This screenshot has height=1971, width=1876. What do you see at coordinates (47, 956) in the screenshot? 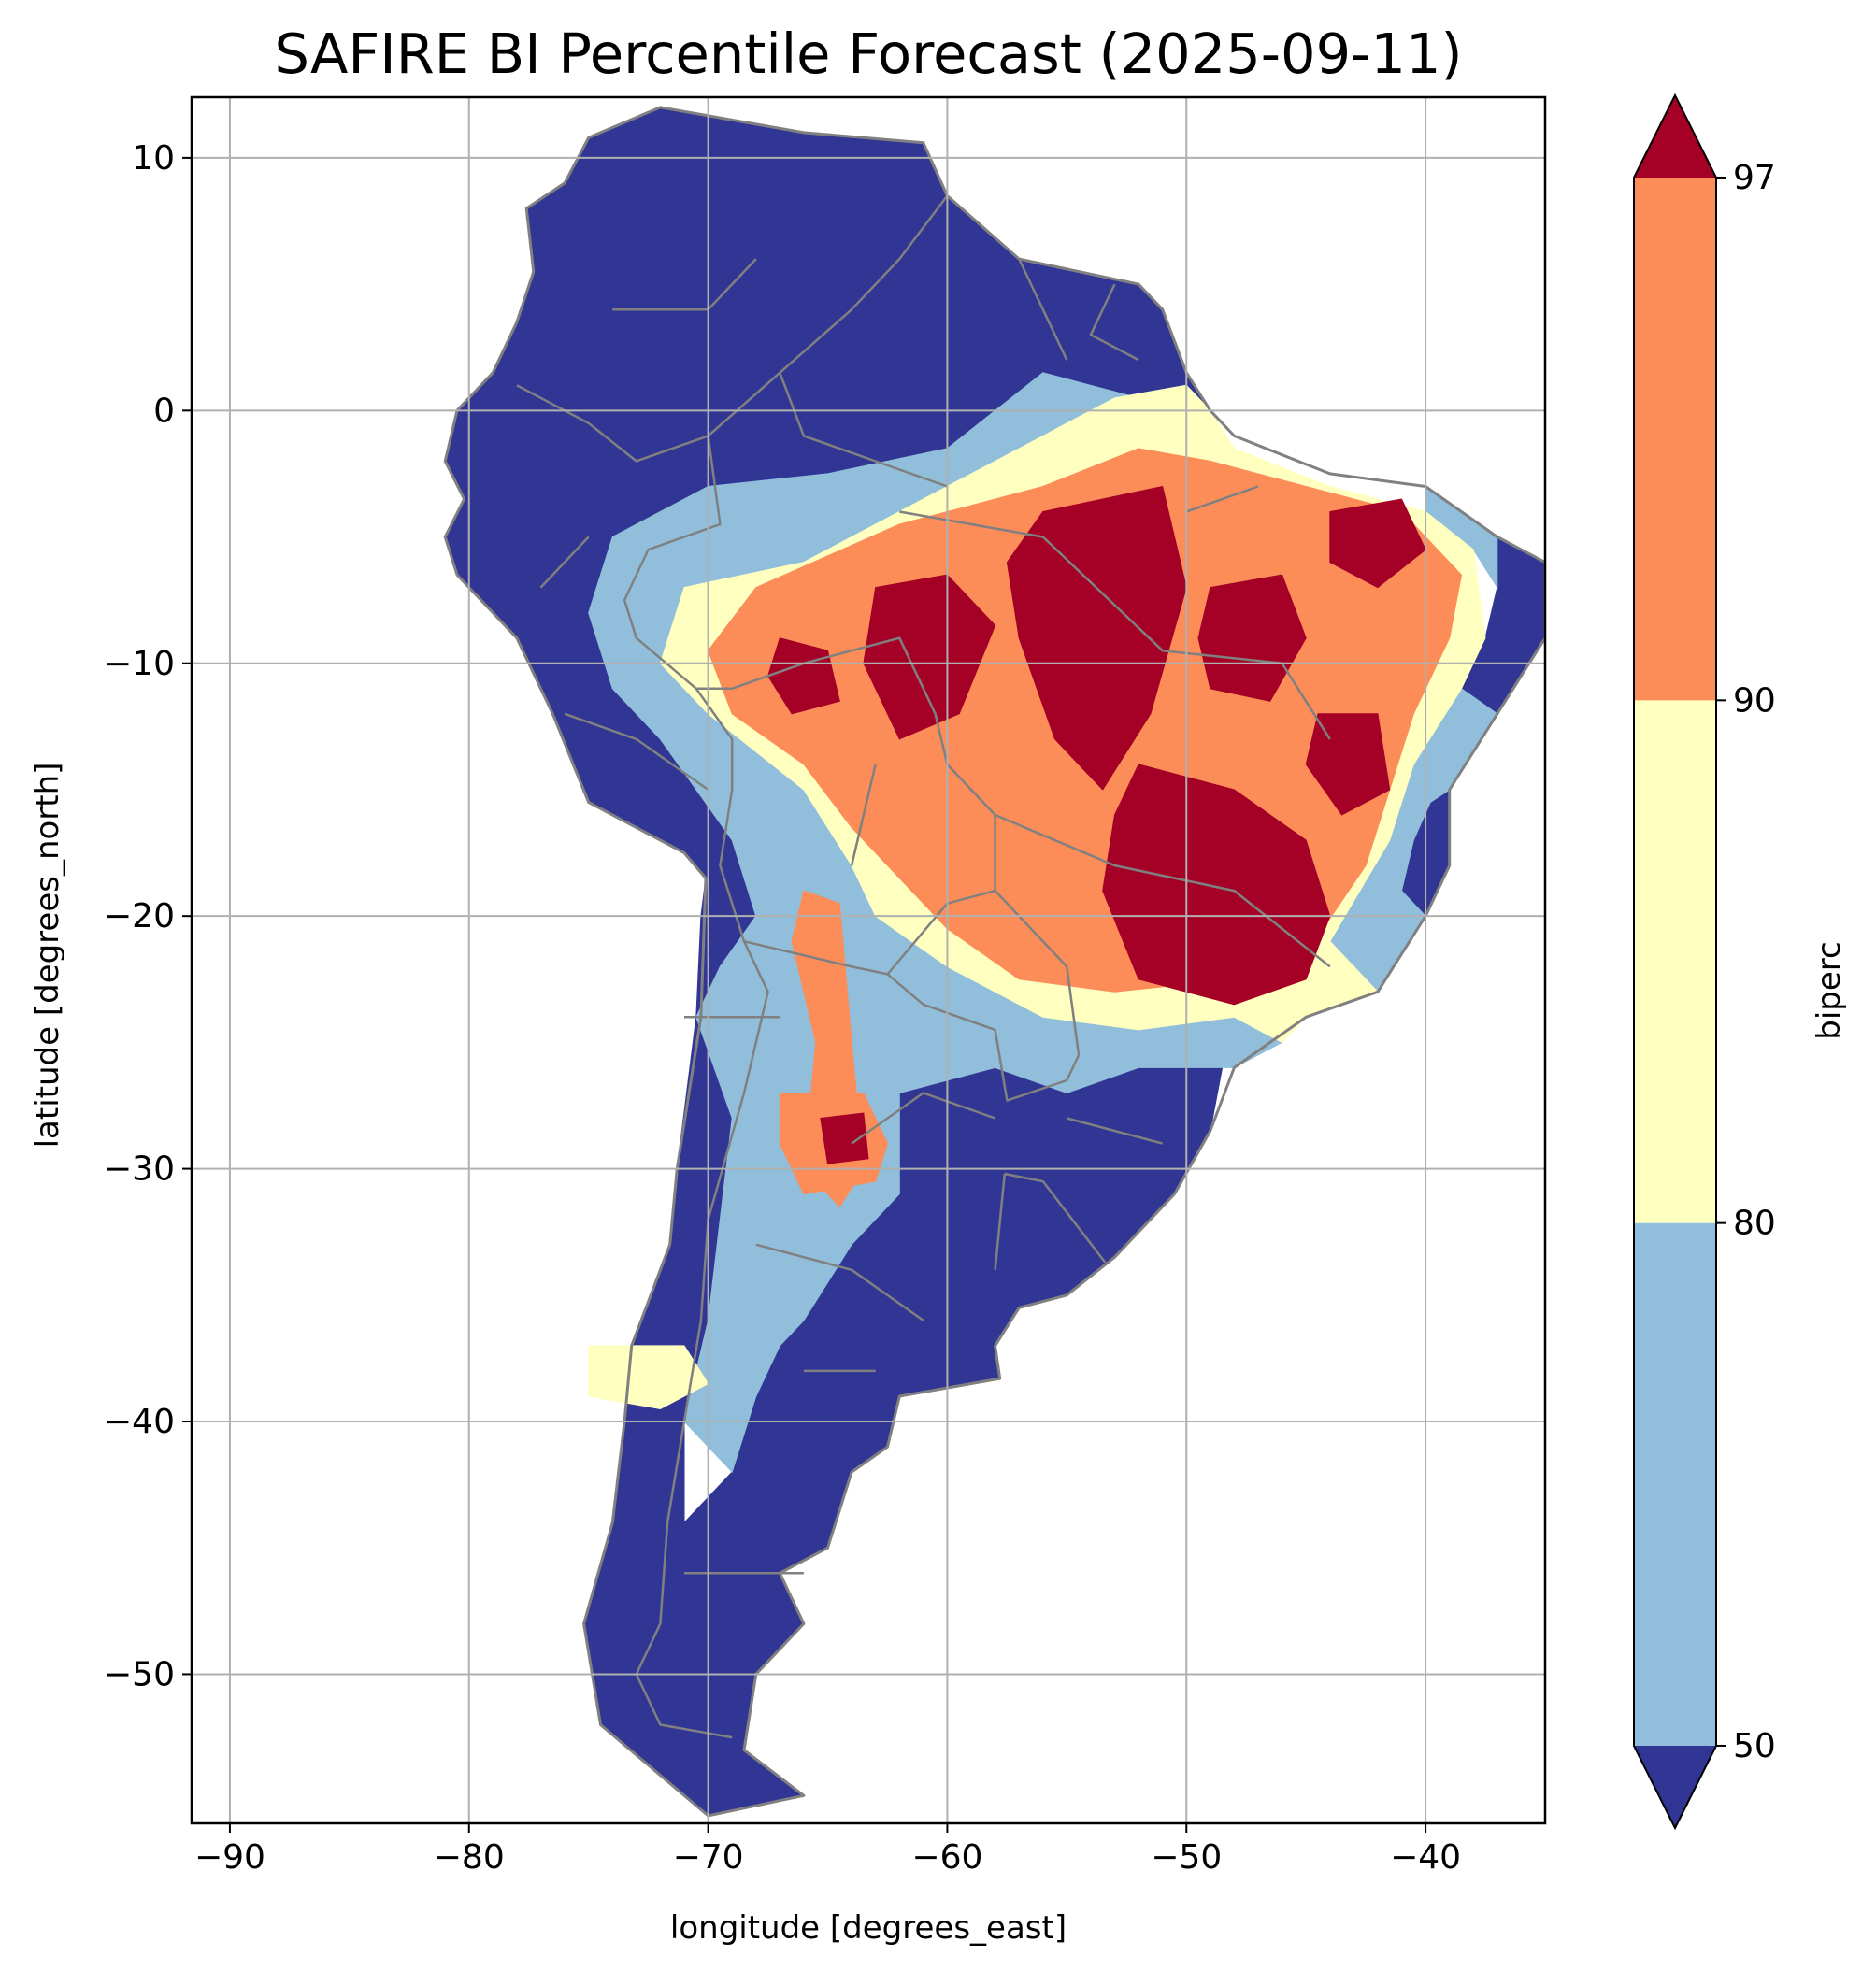
I see `y-axis-label: latitude [degrees_north]` at bounding box center [47, 956].